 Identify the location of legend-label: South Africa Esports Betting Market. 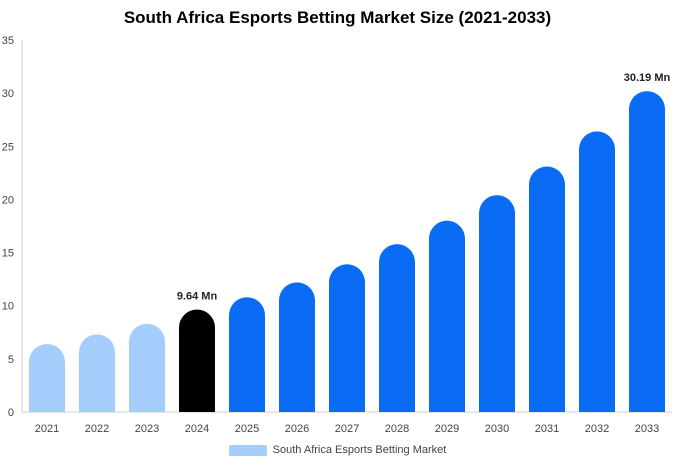
(359, 450).